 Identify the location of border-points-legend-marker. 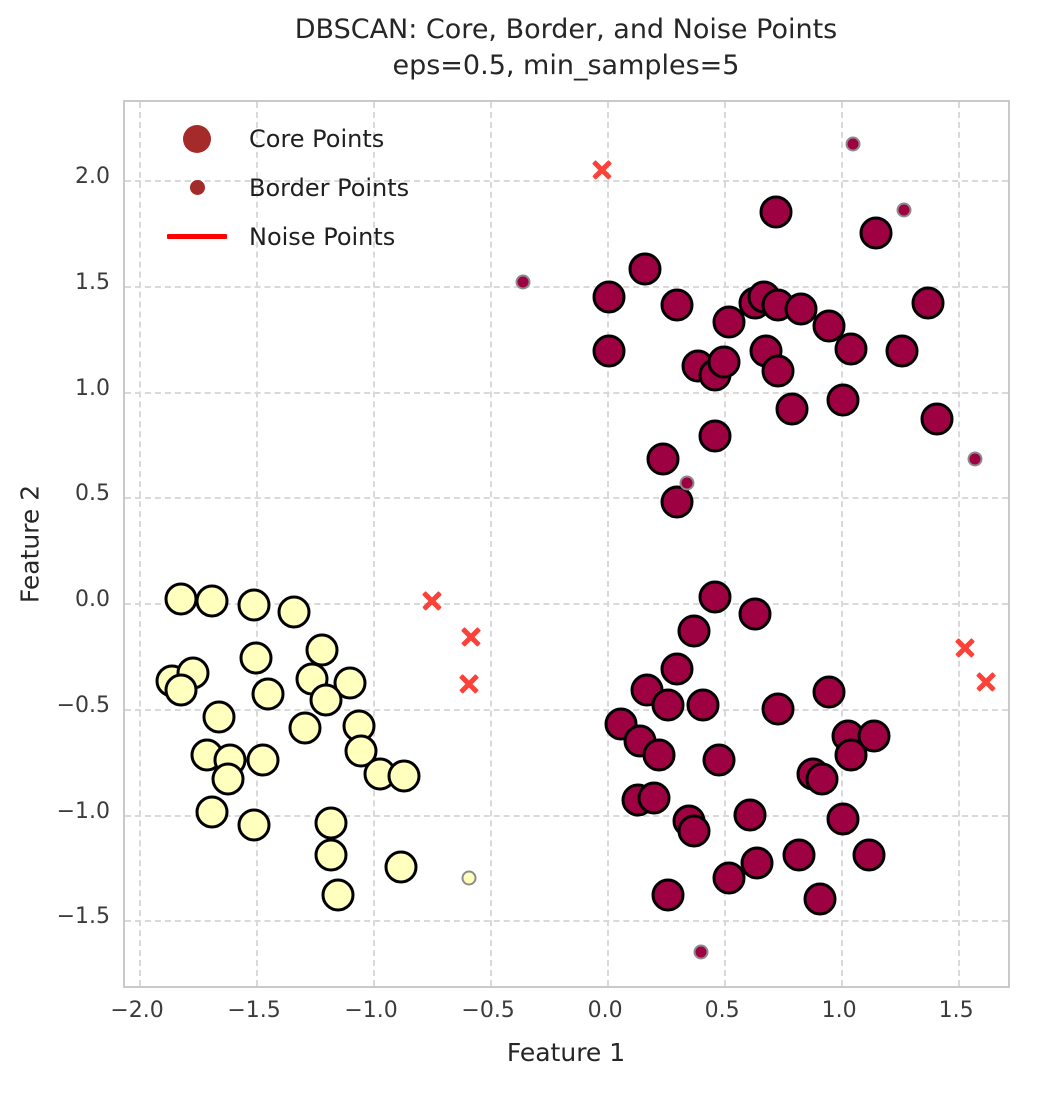
(197, 187).